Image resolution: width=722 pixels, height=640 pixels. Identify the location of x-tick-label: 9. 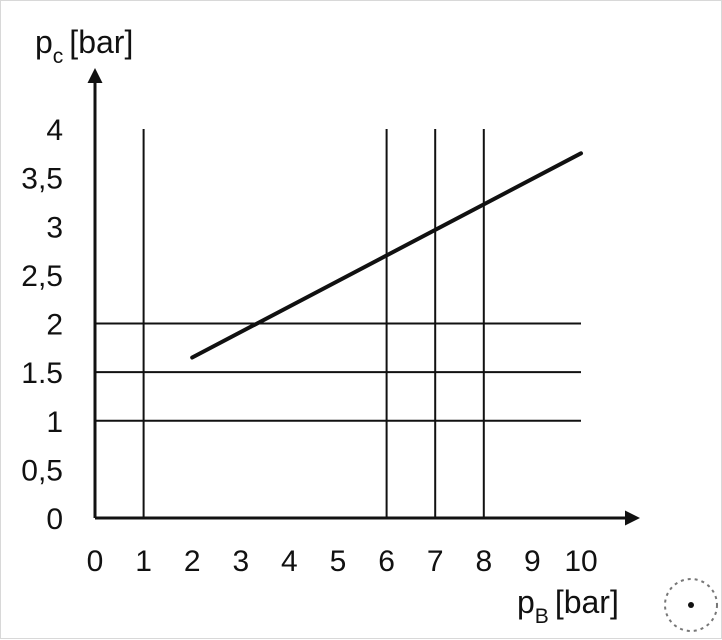
(532, 561).